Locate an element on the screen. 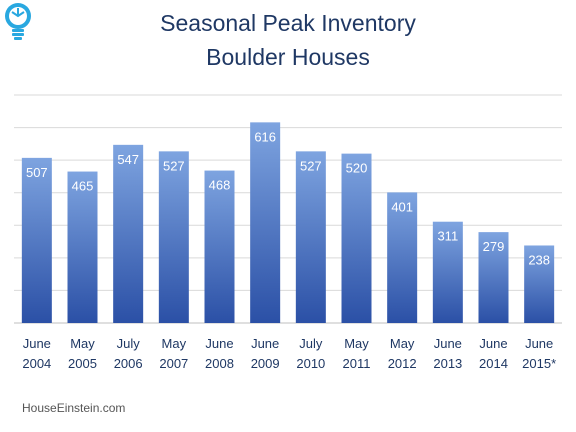  x-tick-label-year: 2014 is located at coordinates (493, 363).